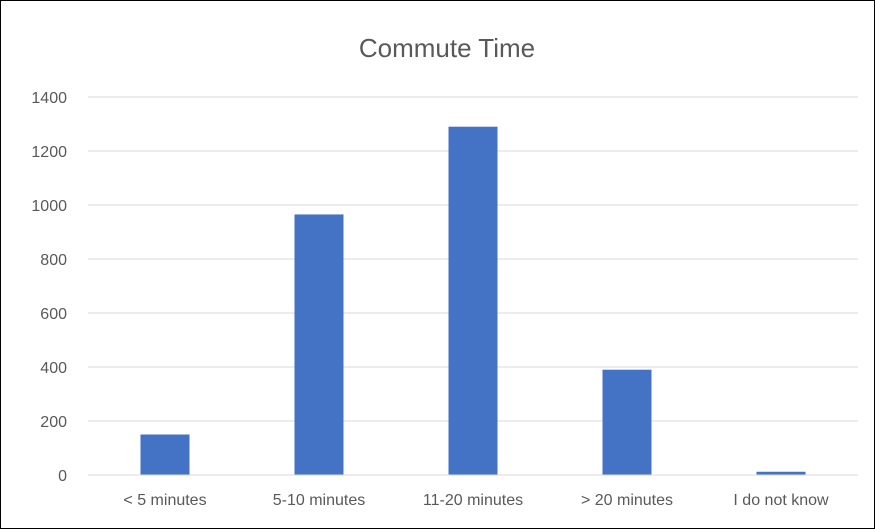 Image resolution: width=875 pixels, height=529 pixels. I want to click on y-tick-label: 200, so click(53, 422).